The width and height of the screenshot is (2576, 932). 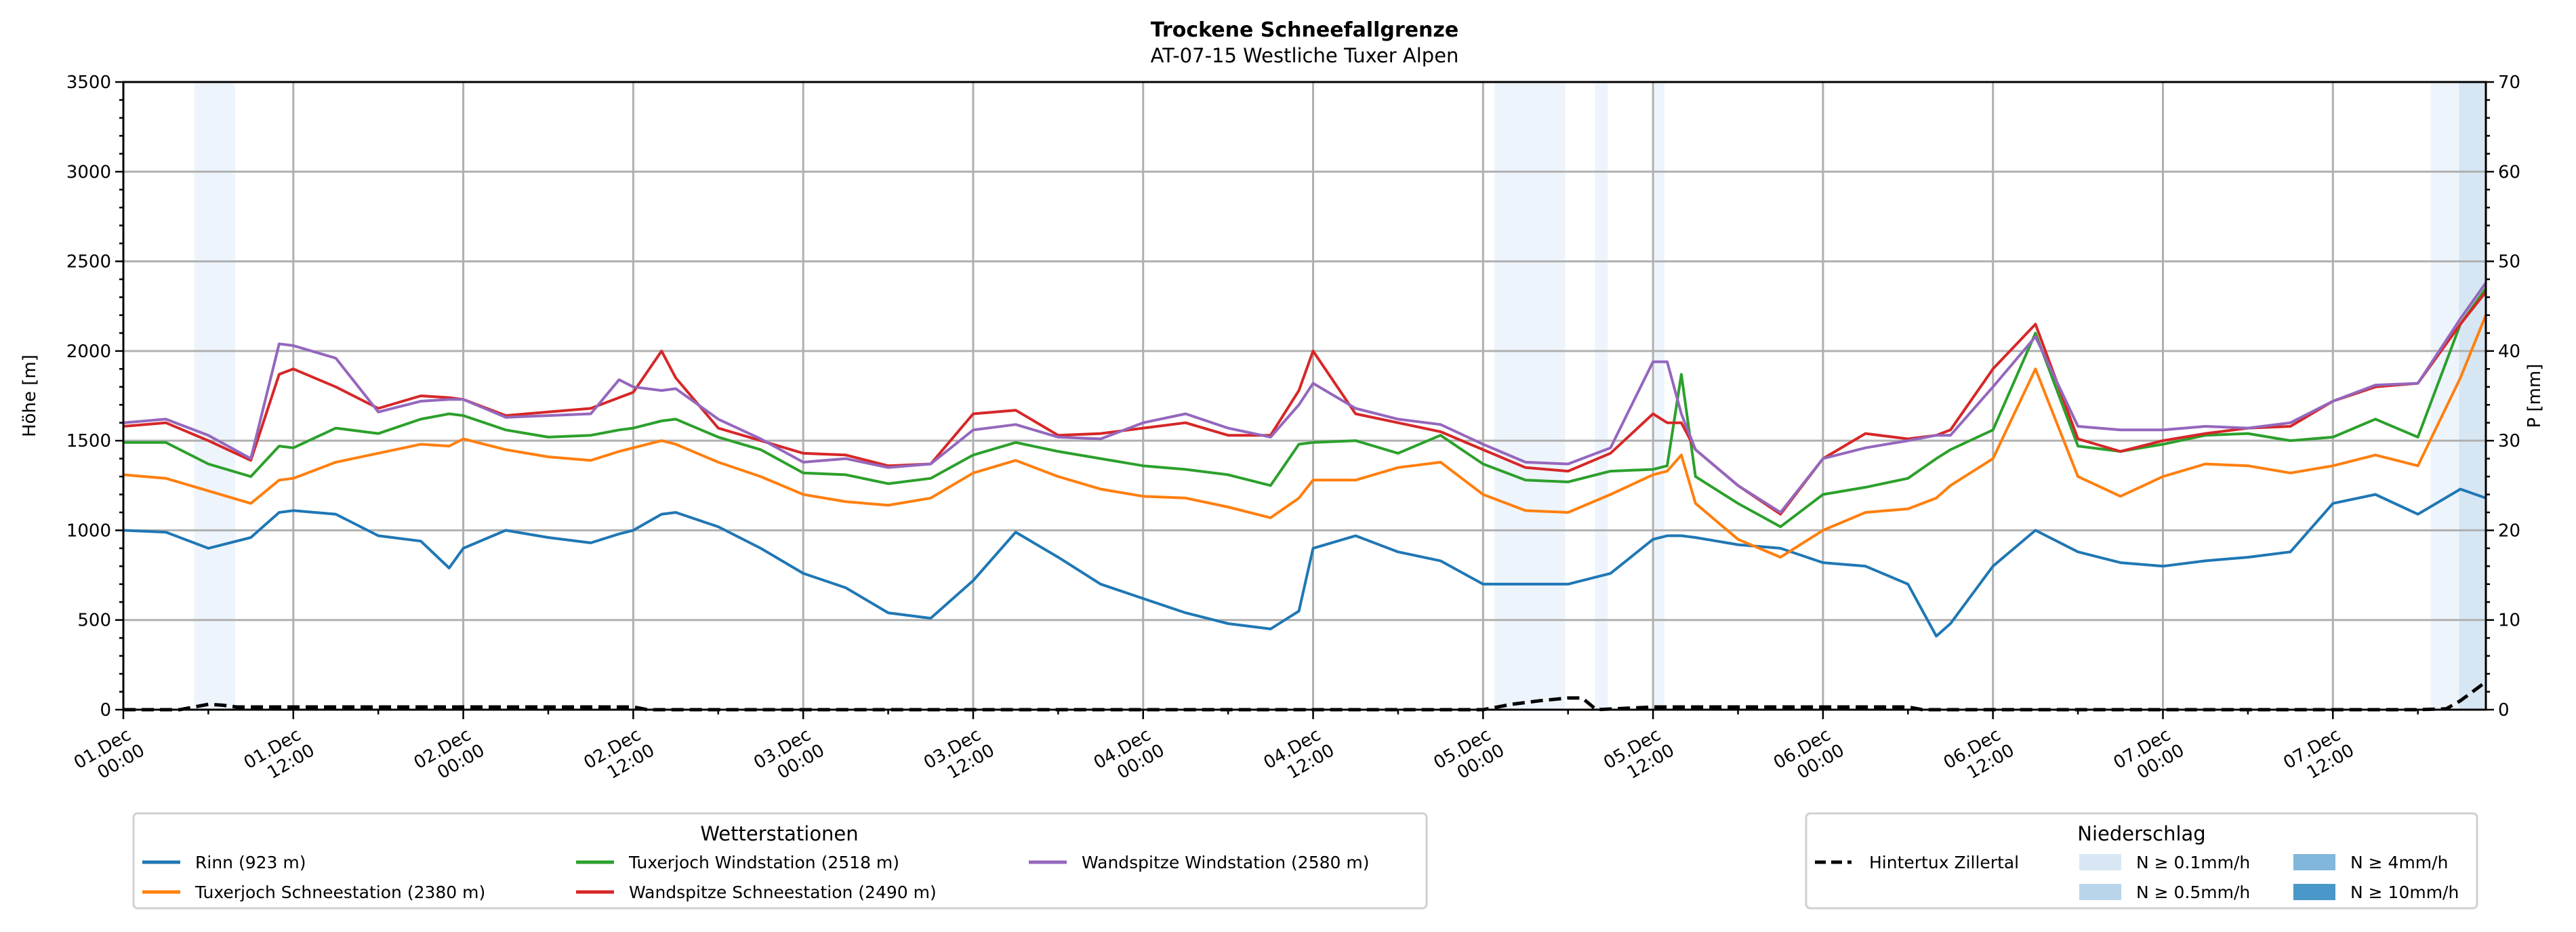 I want to click on legend-label-3: Wandspitze Schneestation (2490 m), so click(x=783, y=892).